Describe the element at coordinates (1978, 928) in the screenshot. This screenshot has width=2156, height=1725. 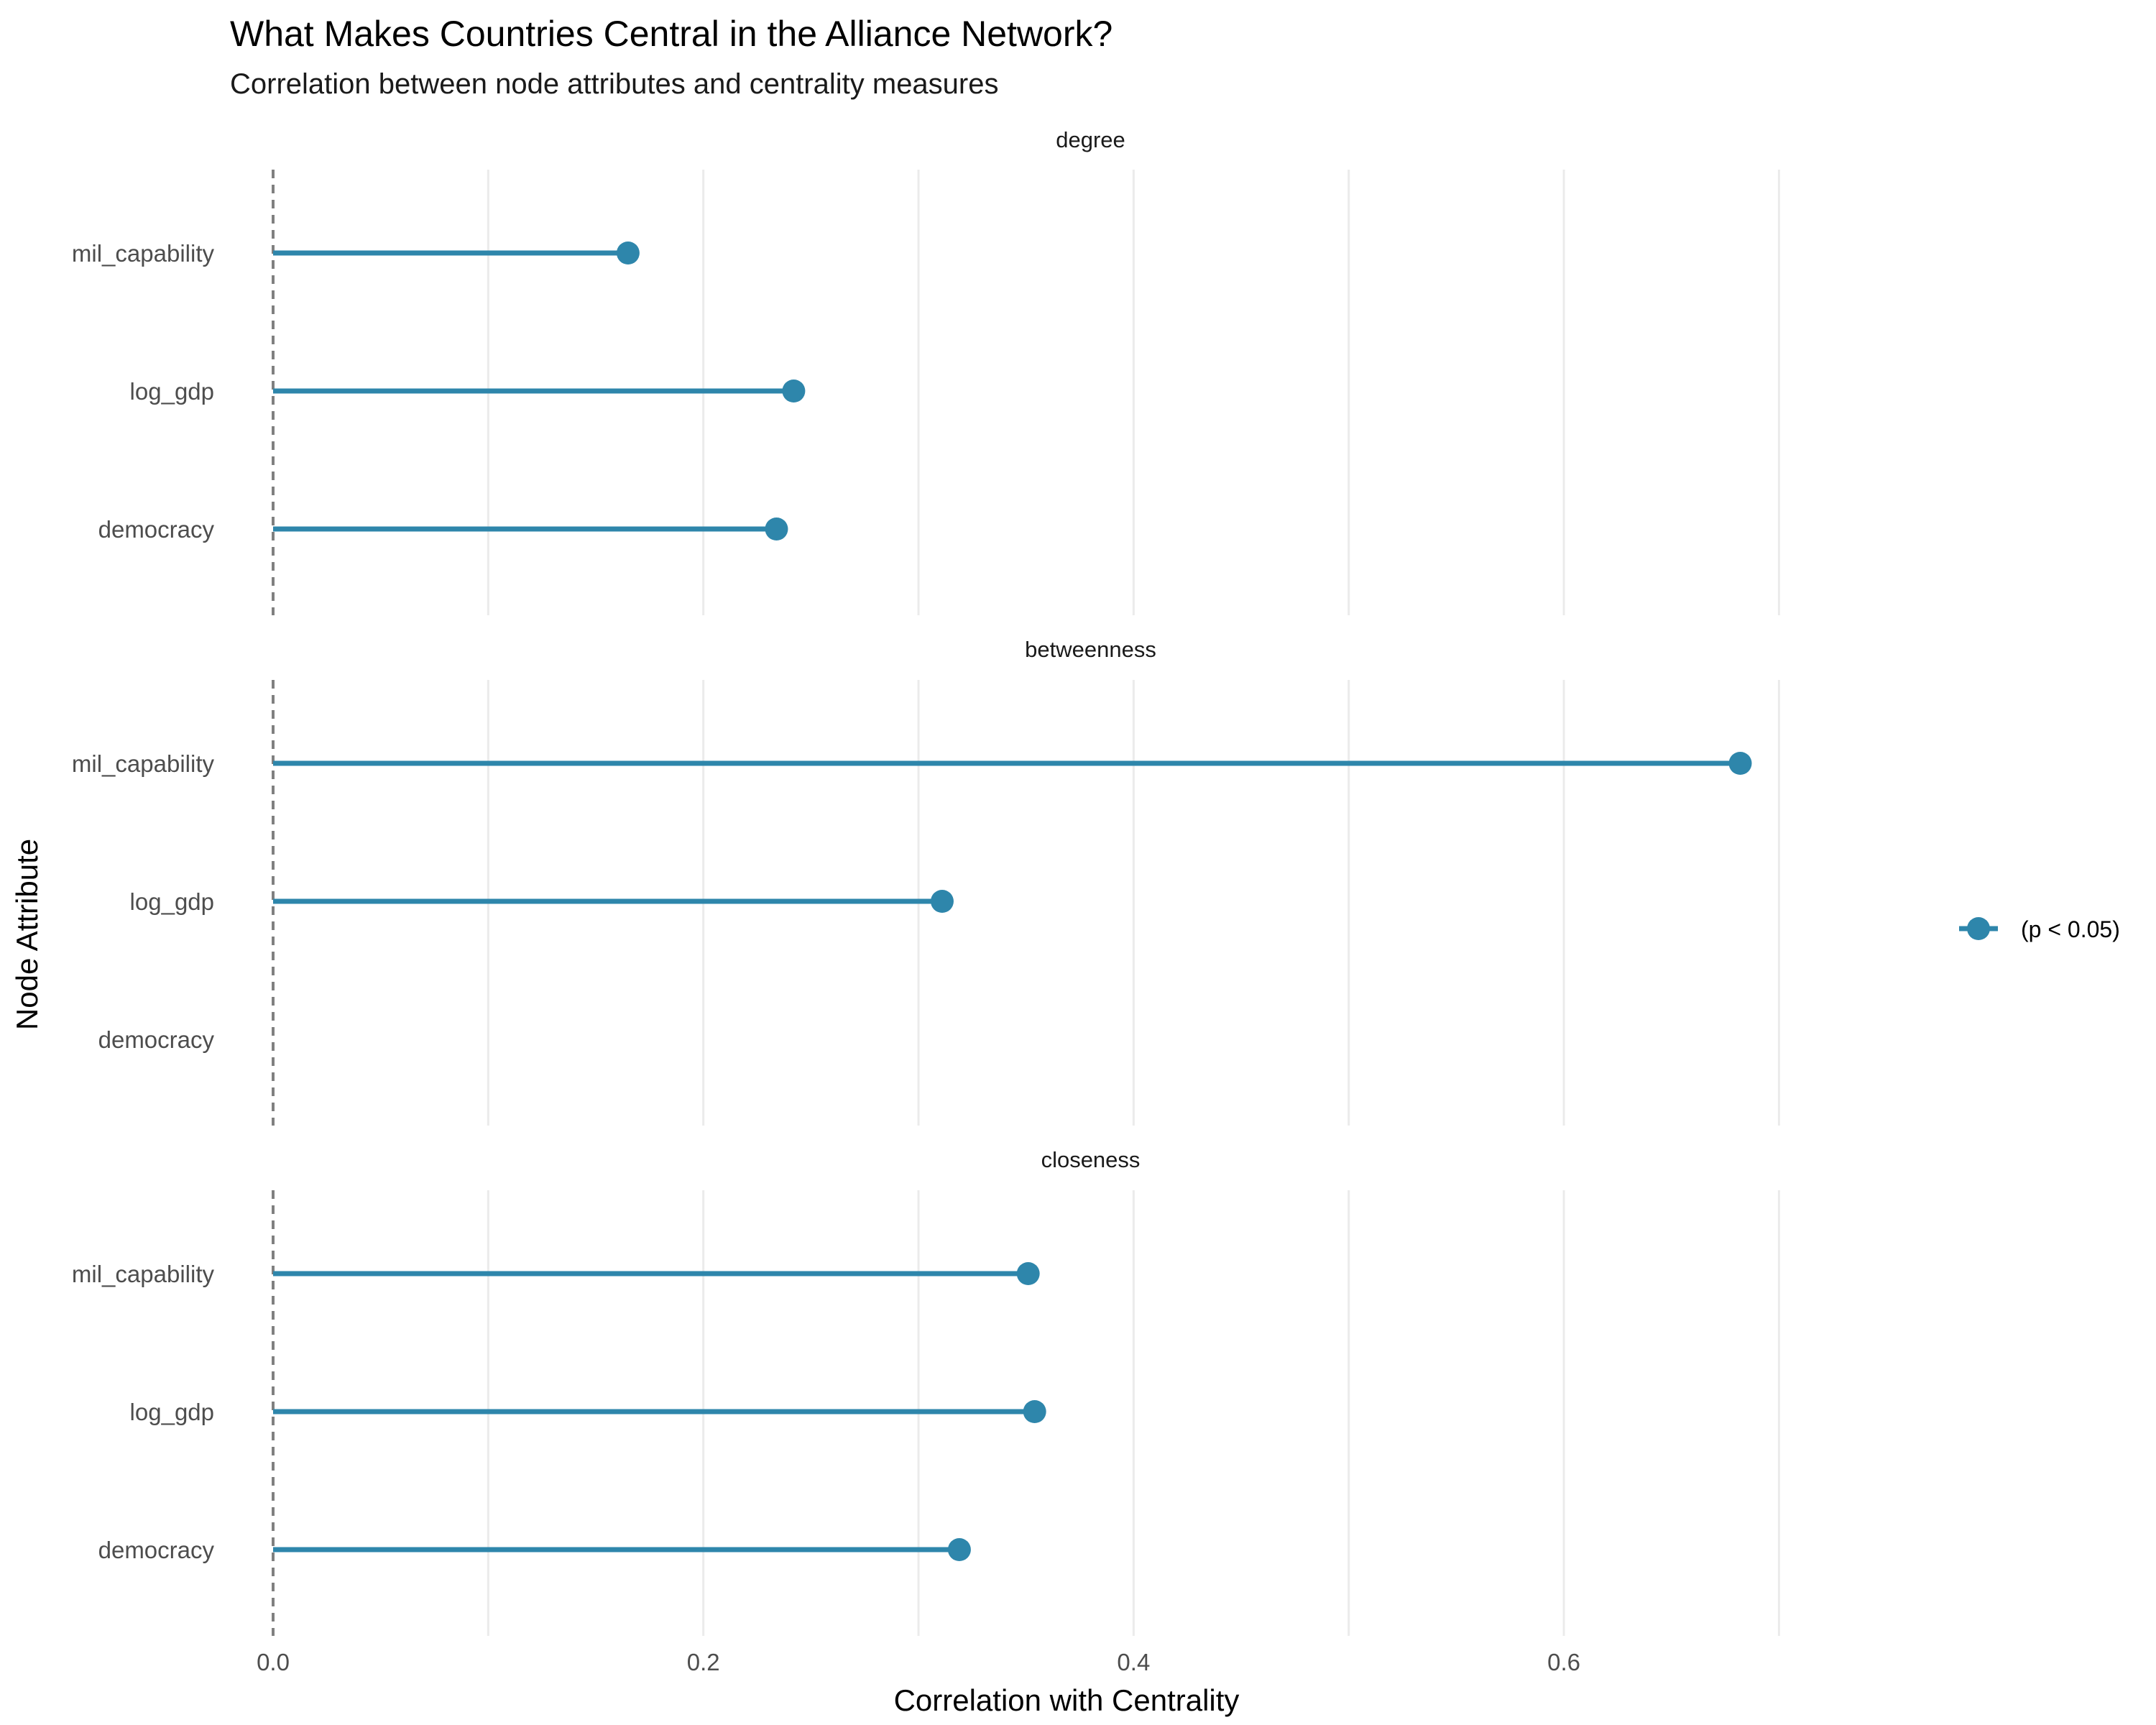
I see `legend-key-point` at that location.